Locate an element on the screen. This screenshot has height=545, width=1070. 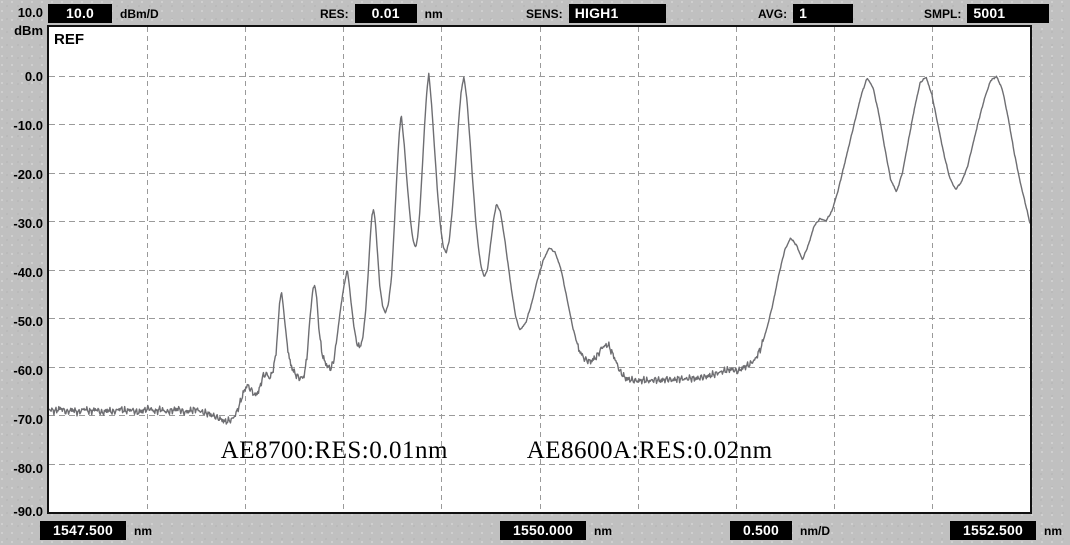
span-per-div-unit: nm/D is located at coordinates (815, 530).